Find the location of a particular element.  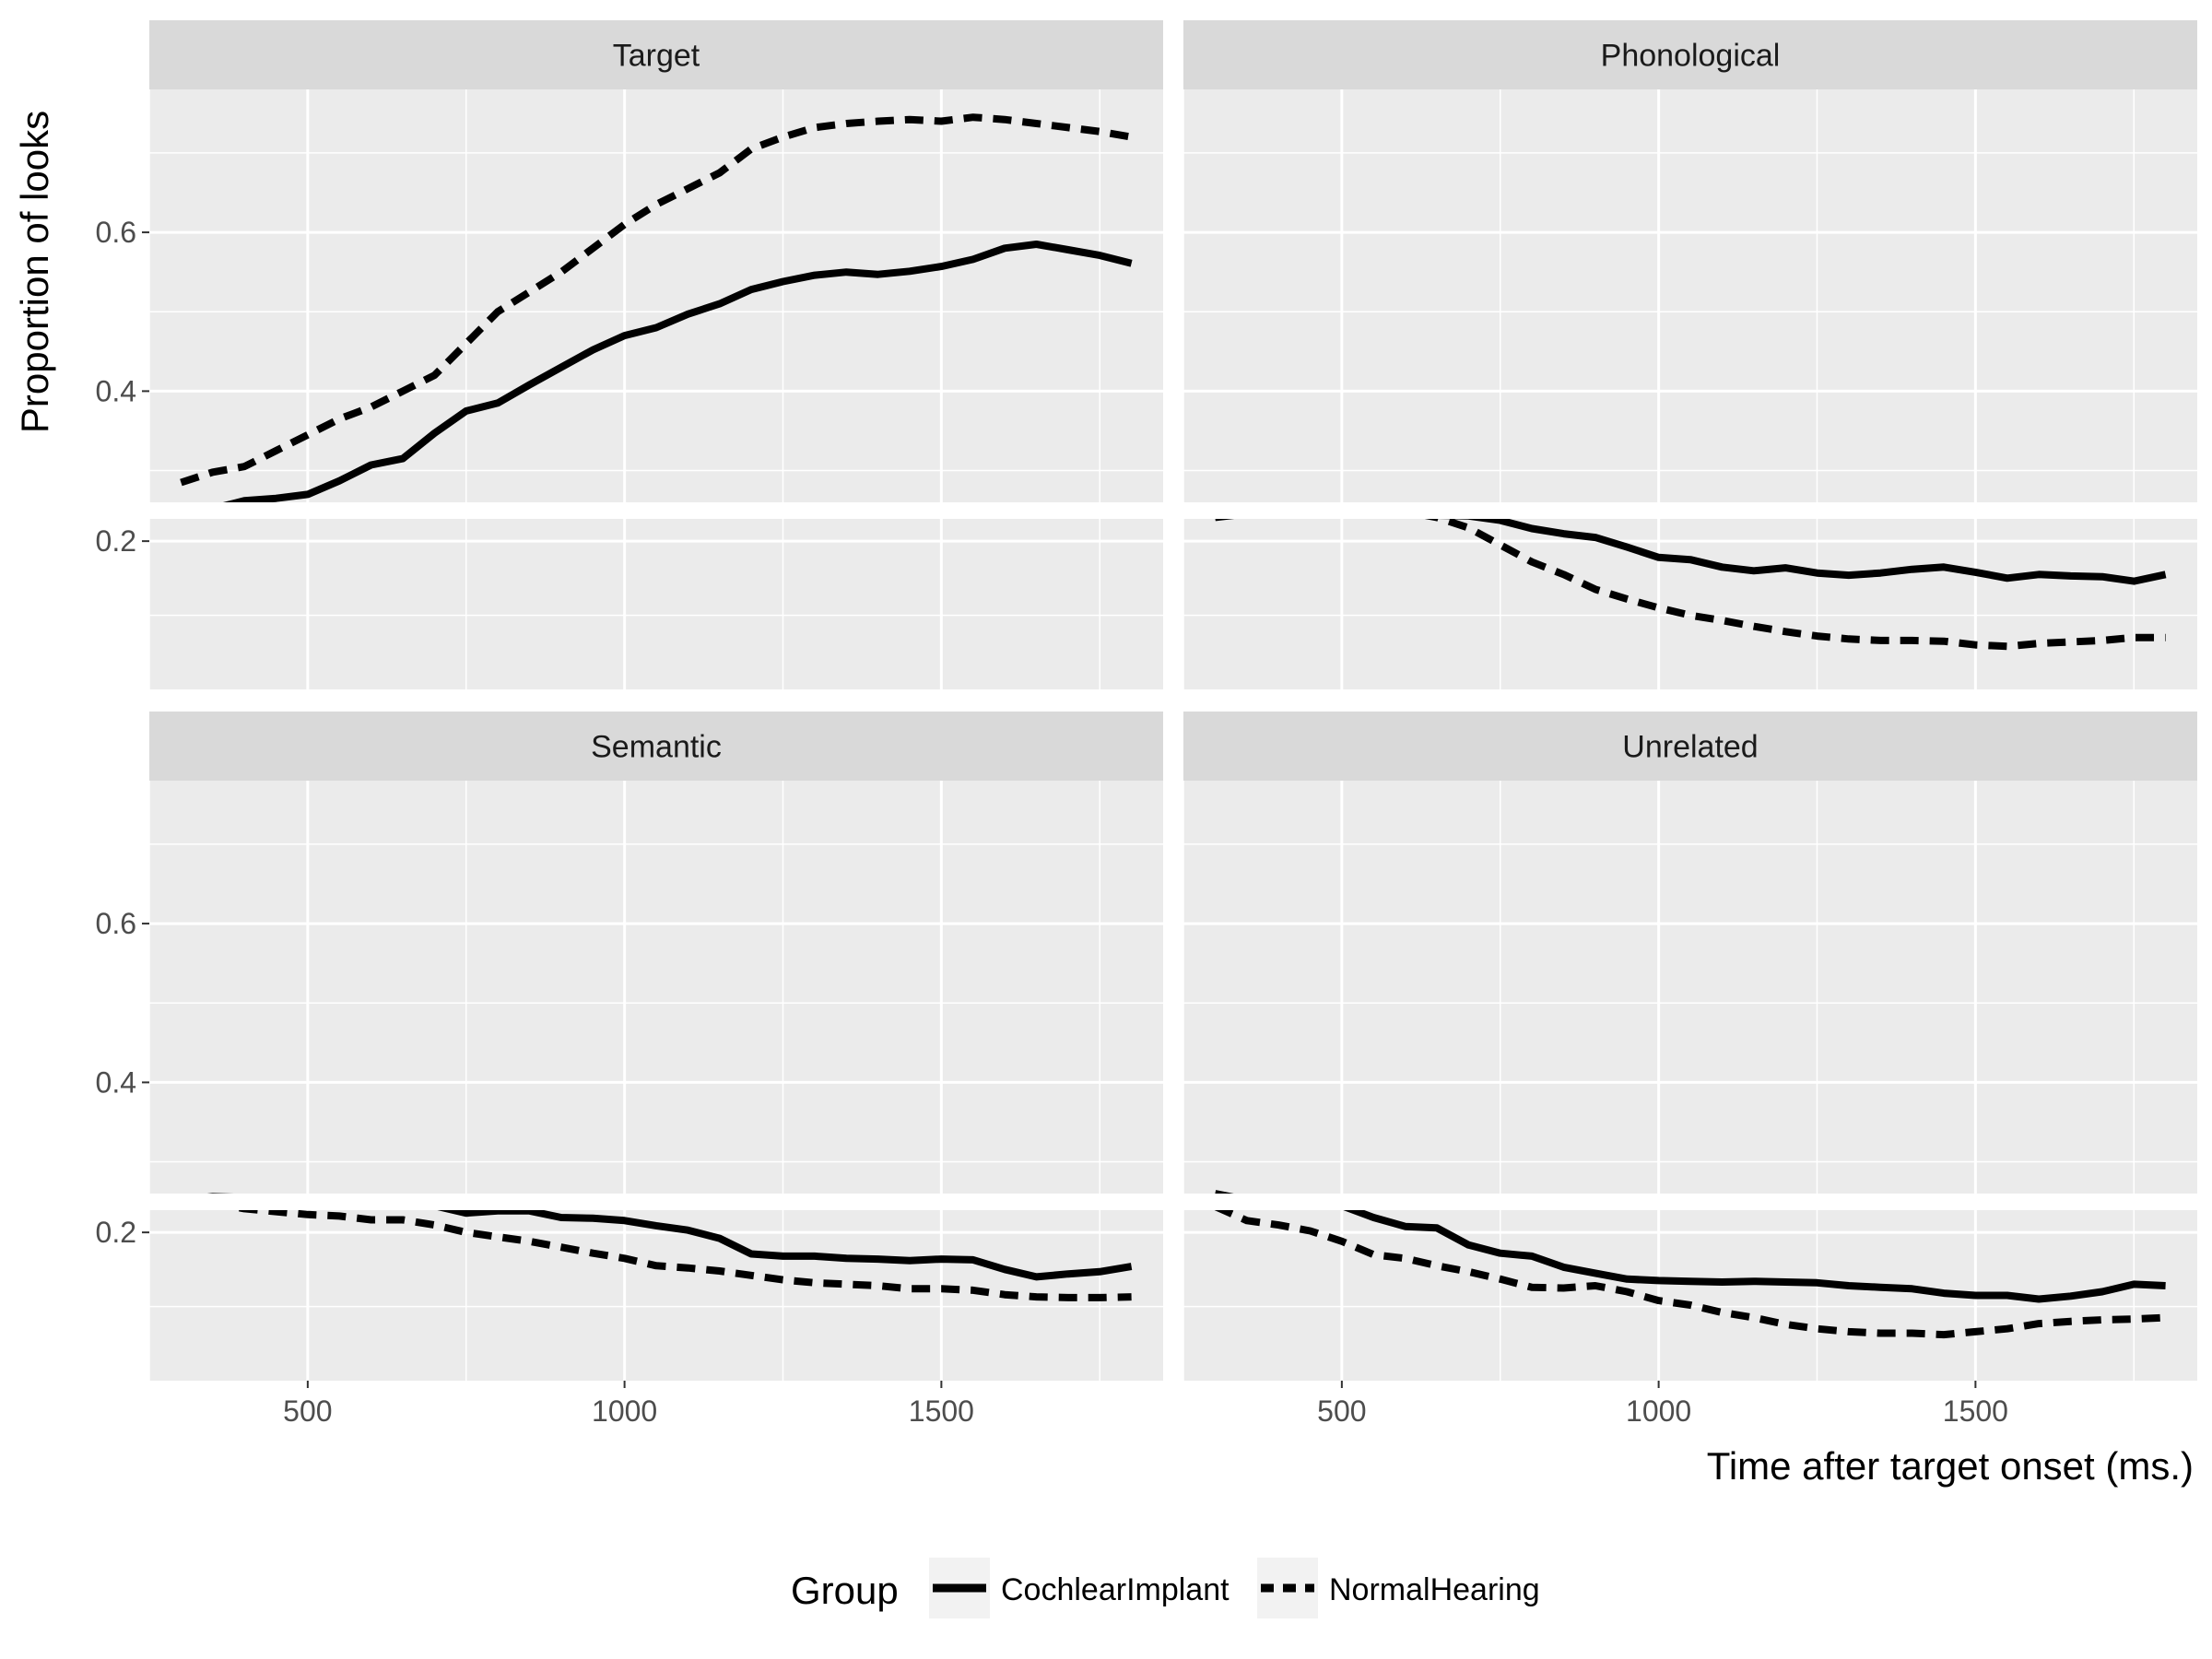

series-line-normalhearing-lower-semantic is located at coordinates (681, 1255).